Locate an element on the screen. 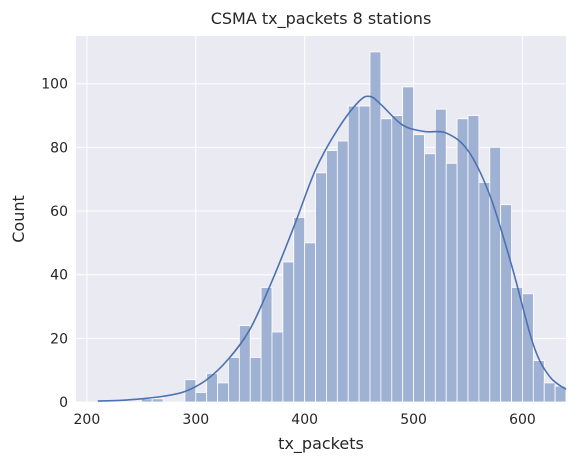 This screenshot has height=463, width=581. chart-title: CSMA tx_packets 8 stations is located at coordinates (321, 19).